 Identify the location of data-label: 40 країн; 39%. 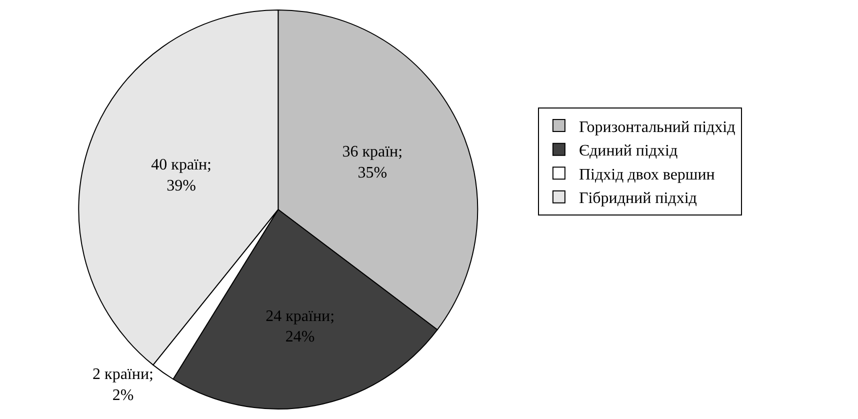
(181, 175).